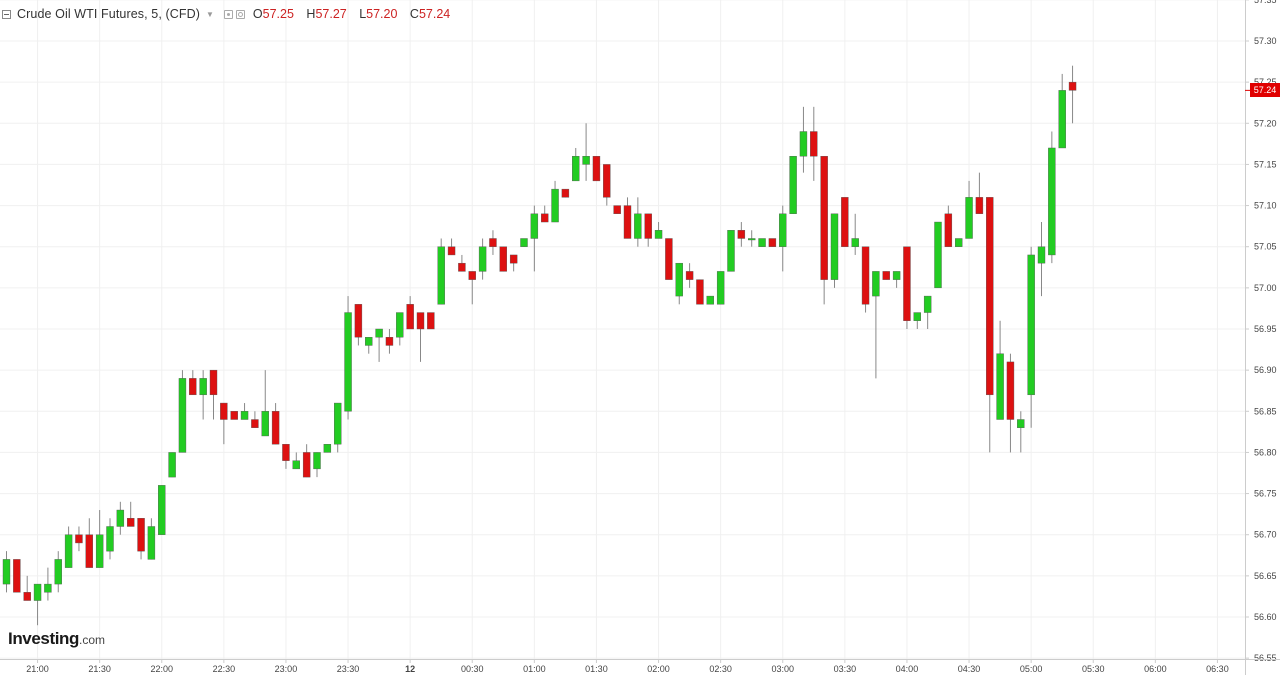 The height and width of the screenshot is (675, 1280). Describe the element at coordinates (1265, 123) in the screenshot. I see `y-tick-label: 57.20` at that location.